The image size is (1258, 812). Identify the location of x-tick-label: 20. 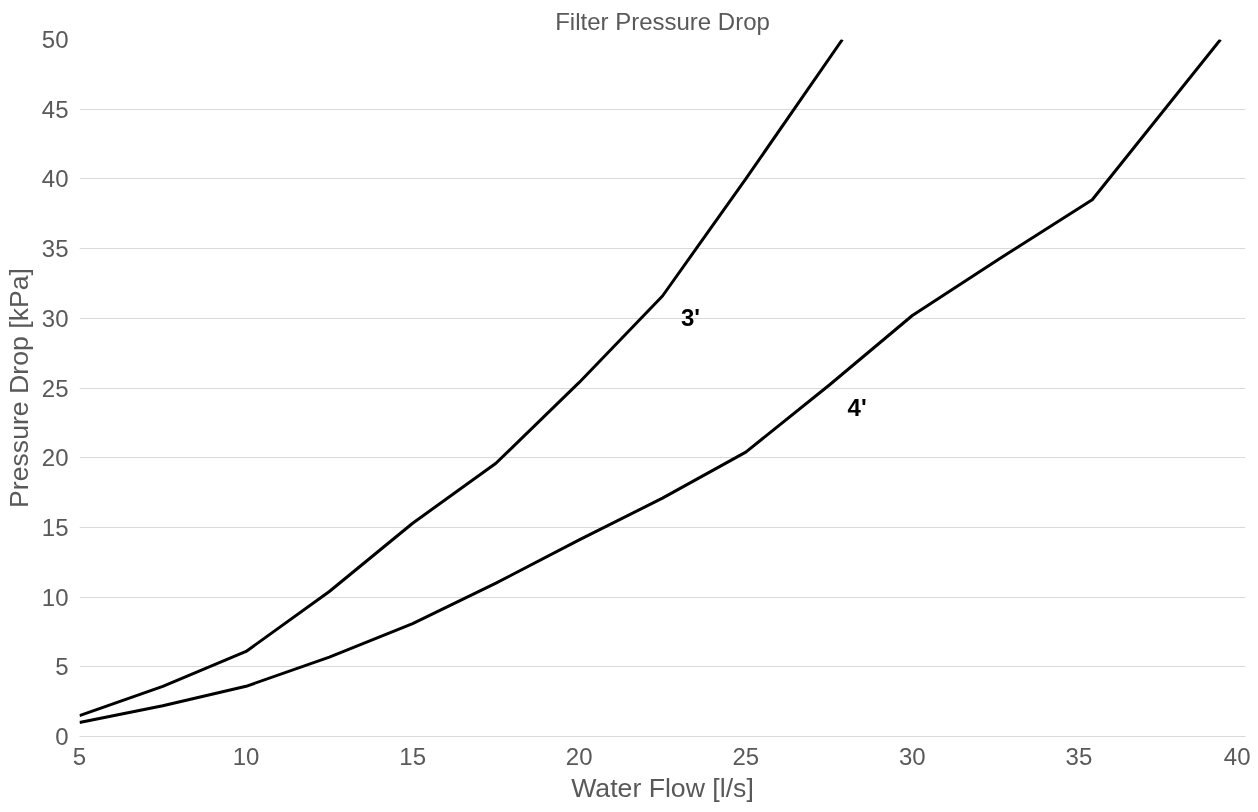
(579, 756).